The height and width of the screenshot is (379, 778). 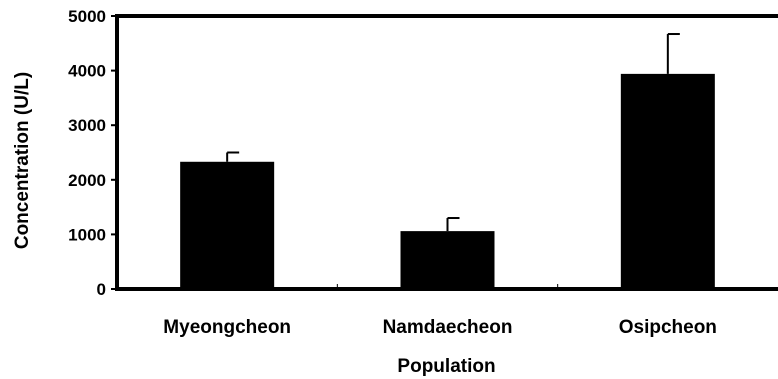 What do you see at coordinates (101, 289) in the screenshot?
I see `y-tick-label: 0` at bounding box center [101, 289].